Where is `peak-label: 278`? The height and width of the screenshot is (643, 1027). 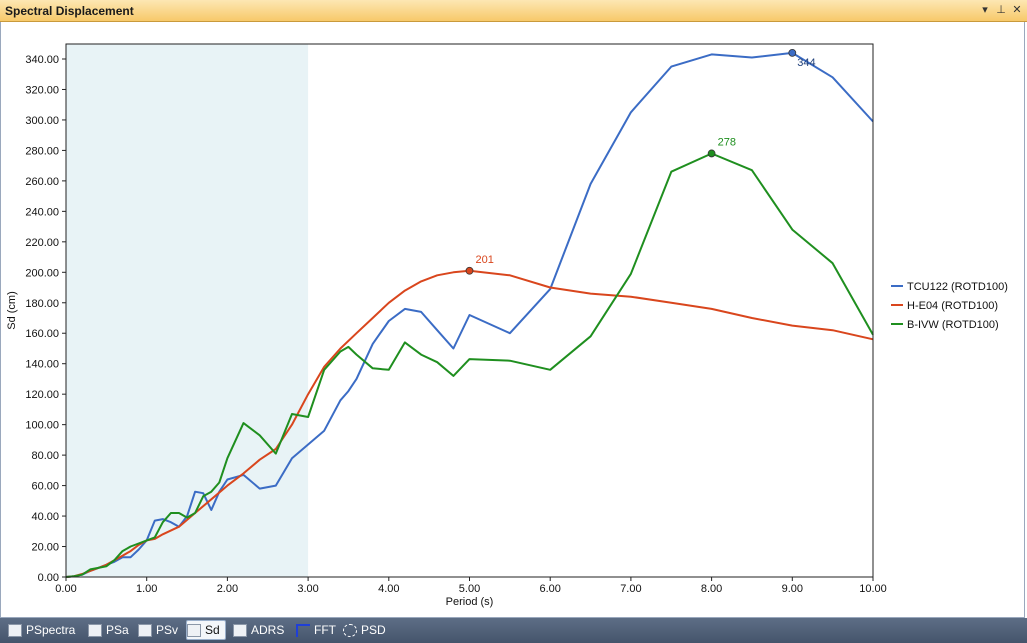
peak-label: 278 is located at coordinates (727, 142).